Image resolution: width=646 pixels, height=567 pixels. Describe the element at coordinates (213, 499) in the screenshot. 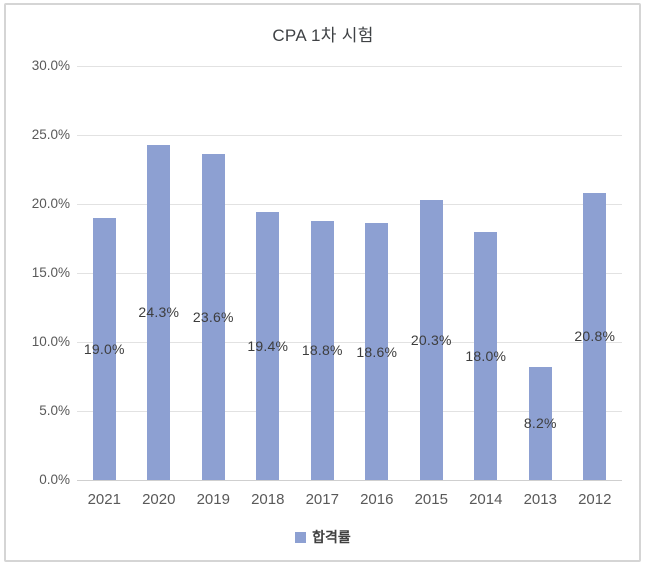

I see `x-axis-tick-label: 2019` at that location.